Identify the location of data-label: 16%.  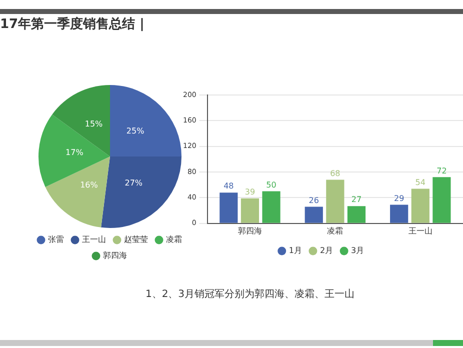
(89, 185).